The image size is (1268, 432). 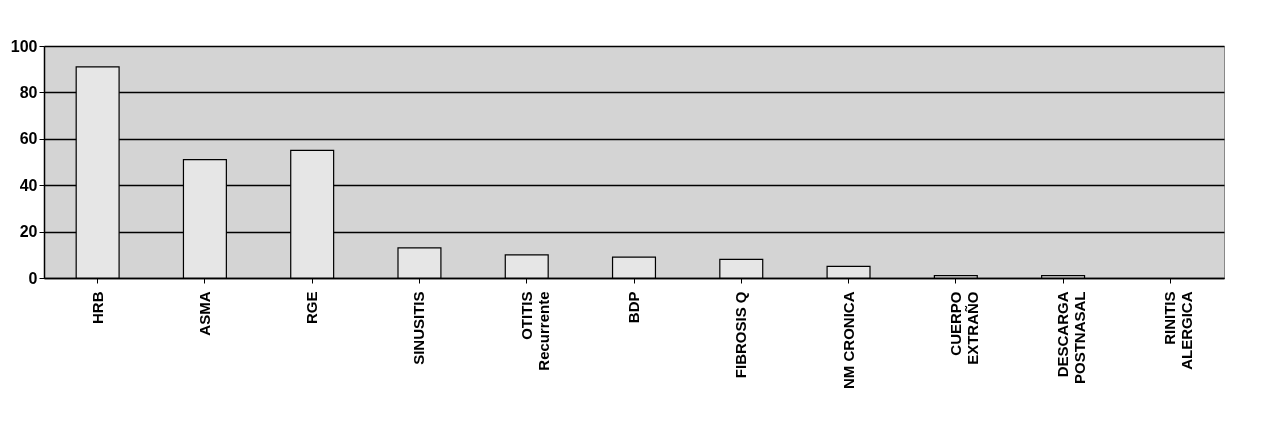 What do you see at coordinates (848, 340) in the screenshot?
I see `x-tick-label: NM CRONICA` at bounding box center [848, 340].